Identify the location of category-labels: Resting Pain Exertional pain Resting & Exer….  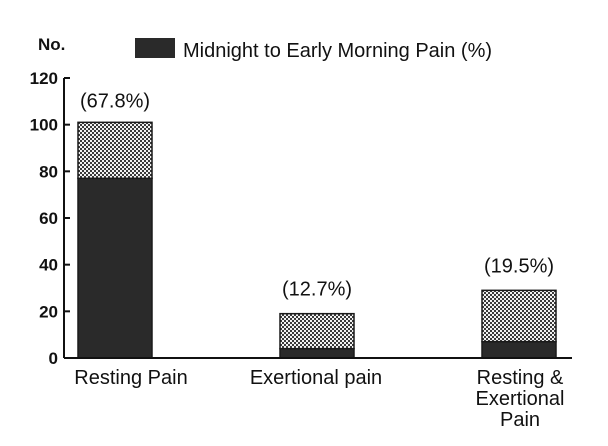
(319, 399).